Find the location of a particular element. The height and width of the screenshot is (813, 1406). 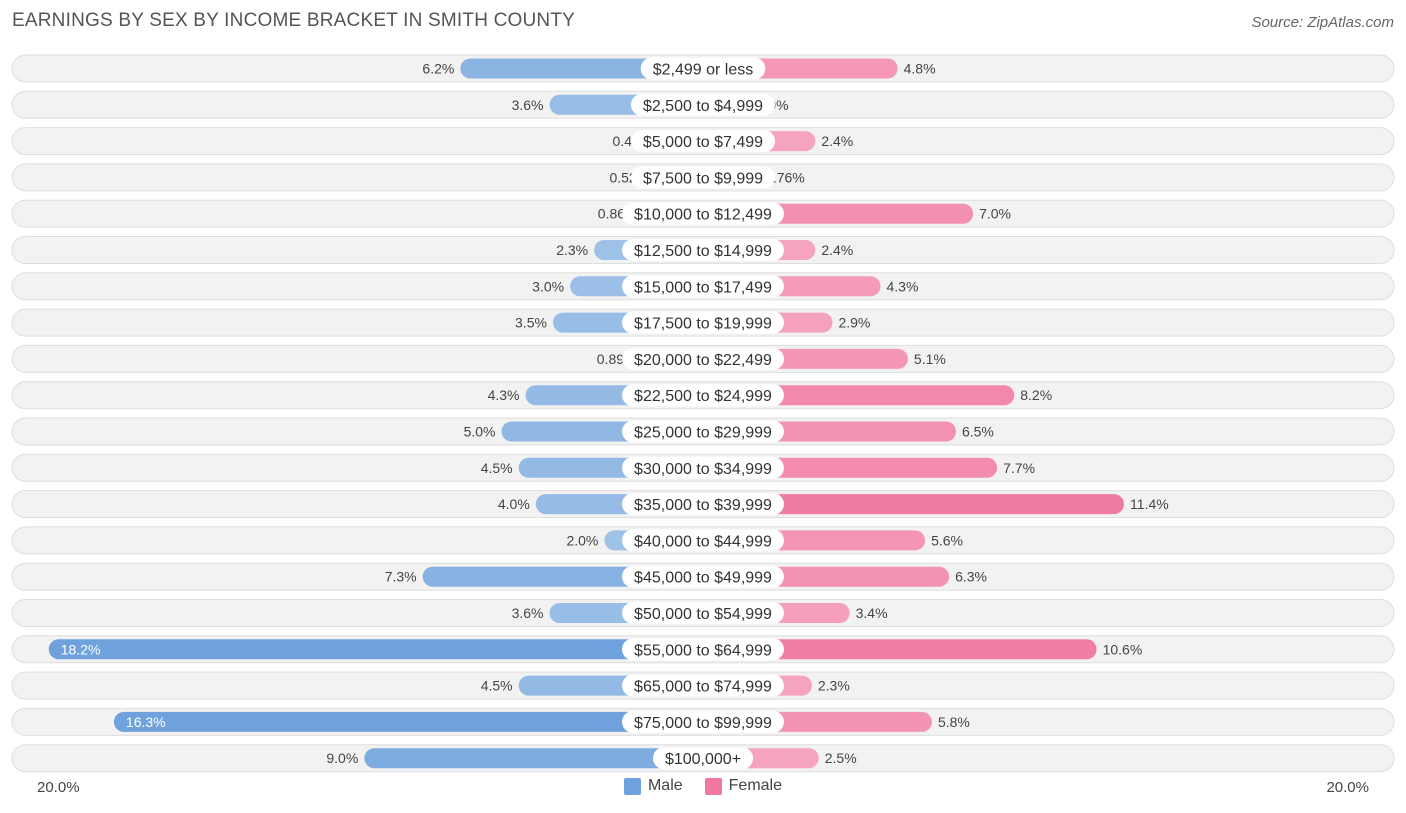

category-label: $55,000 to $64,999 is located at coordinates (703, 650).